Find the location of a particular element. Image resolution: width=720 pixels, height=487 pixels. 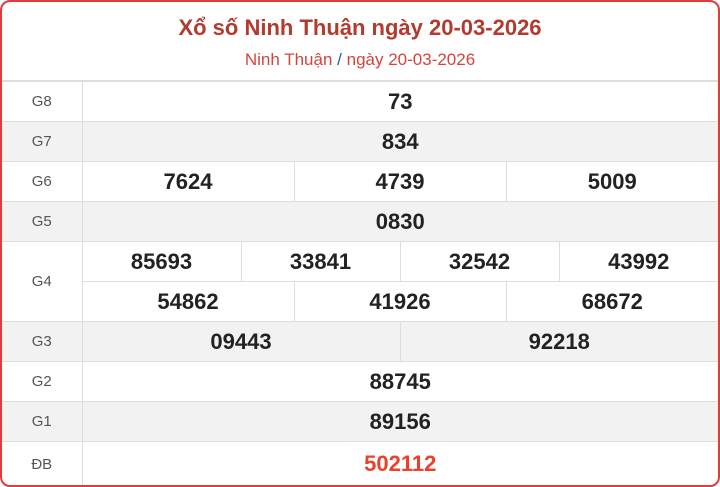

prize-number: 5009 is located at coordinates (611, 181).